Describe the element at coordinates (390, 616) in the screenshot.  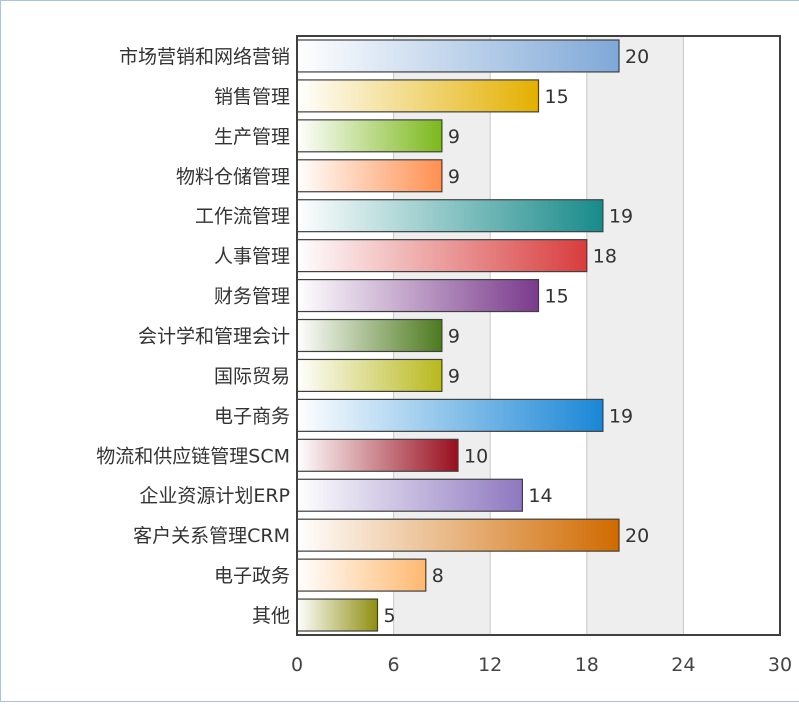
I see `value-label: 5` at that location.